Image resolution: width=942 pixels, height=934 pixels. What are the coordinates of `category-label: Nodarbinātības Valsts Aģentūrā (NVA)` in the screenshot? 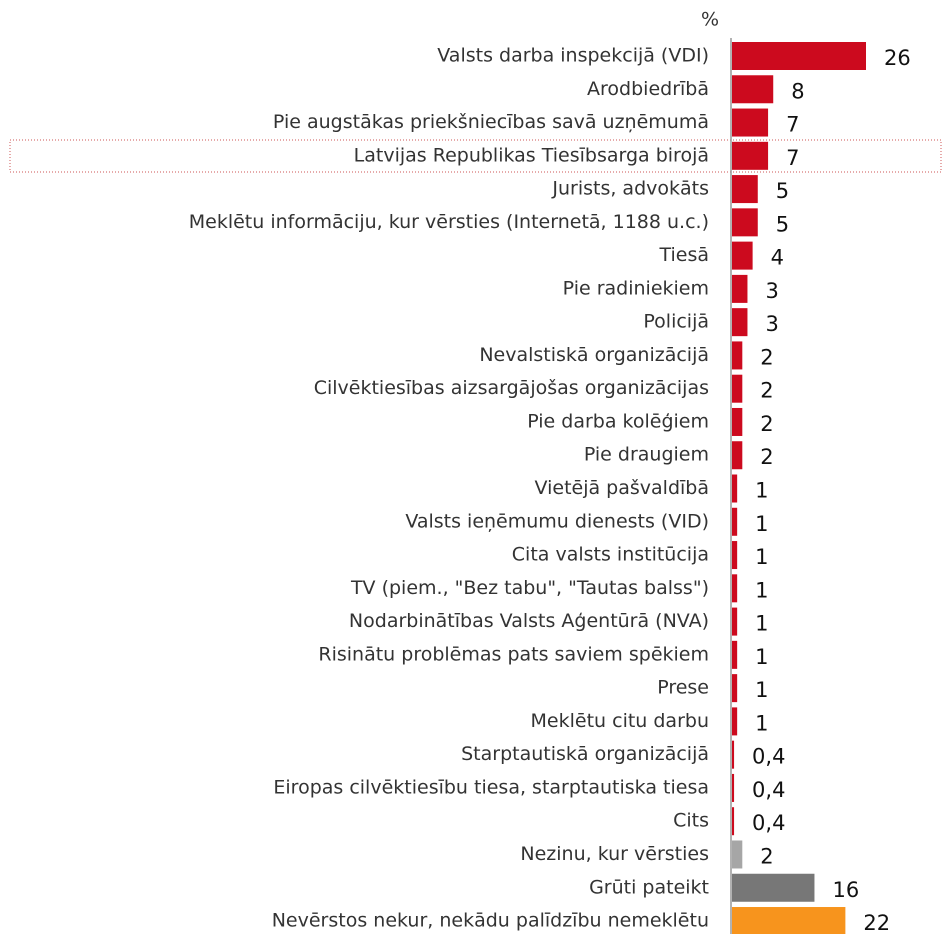 It's located at (529, 621).